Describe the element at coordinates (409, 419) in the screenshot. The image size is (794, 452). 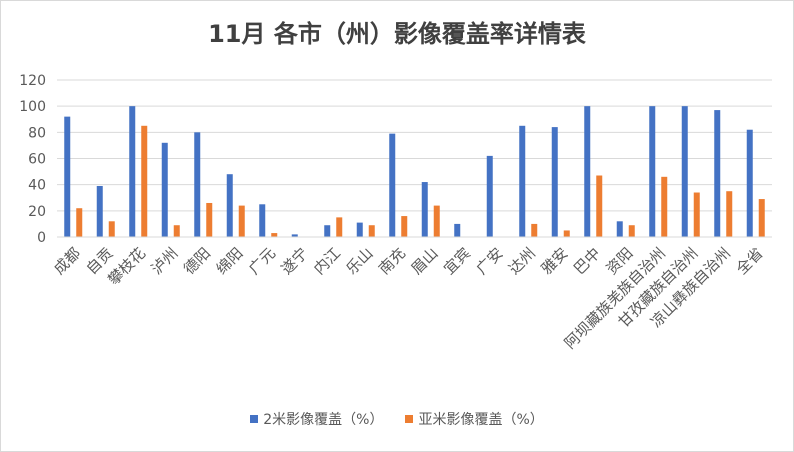
I see `legend-swatch-submeter` at that location.